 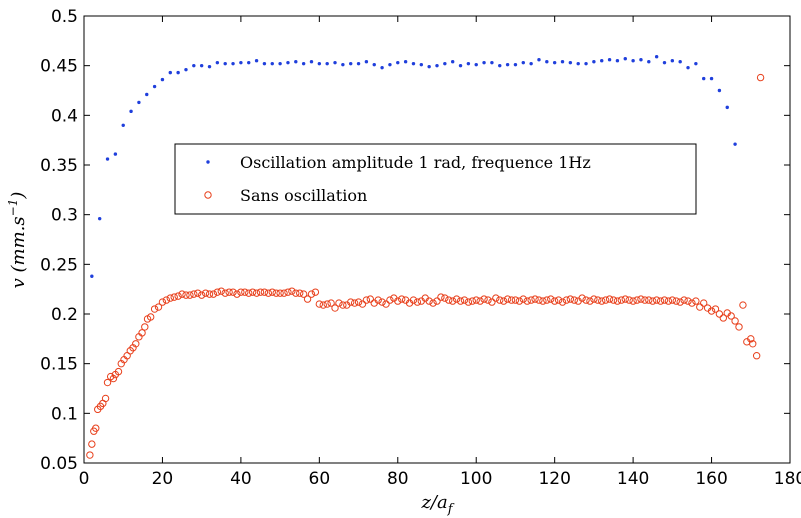 I want to click on x-tick-label: 60, so click(x=320, y=479).